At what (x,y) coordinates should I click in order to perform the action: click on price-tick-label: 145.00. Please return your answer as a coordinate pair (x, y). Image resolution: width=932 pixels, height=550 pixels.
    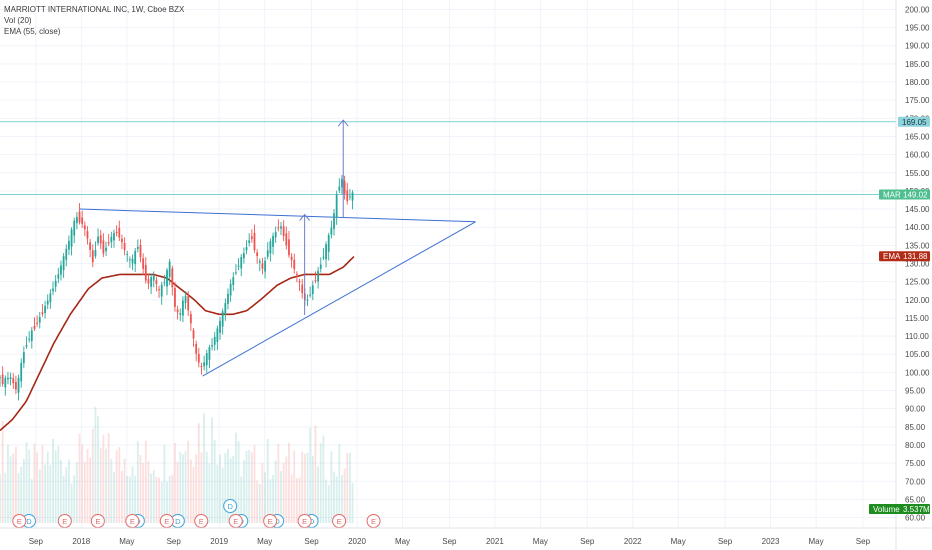
    Looking at the image, I should click on (917, 209).